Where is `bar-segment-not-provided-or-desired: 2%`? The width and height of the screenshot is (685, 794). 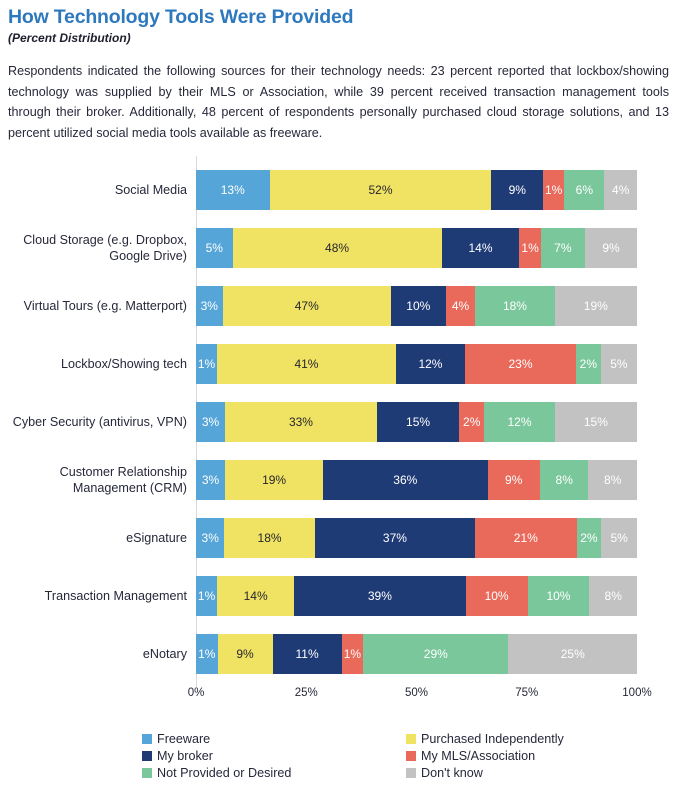 bar-segment-not-provided-or-desired: 2% is located at coordinates (588, 364).